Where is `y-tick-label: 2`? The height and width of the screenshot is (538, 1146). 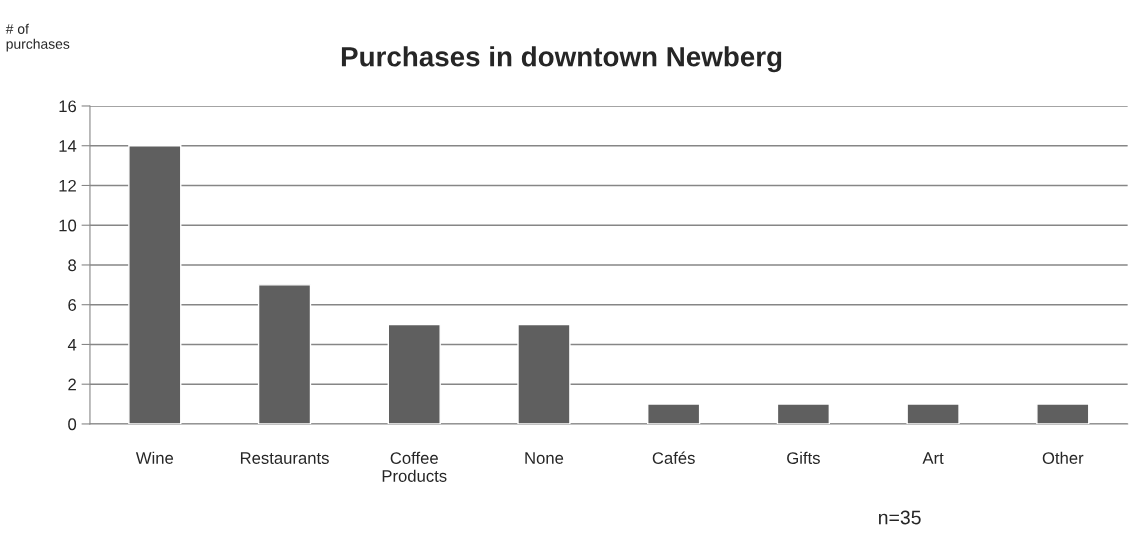
y-tick-label: 2 is located at coordinates (72, 384).